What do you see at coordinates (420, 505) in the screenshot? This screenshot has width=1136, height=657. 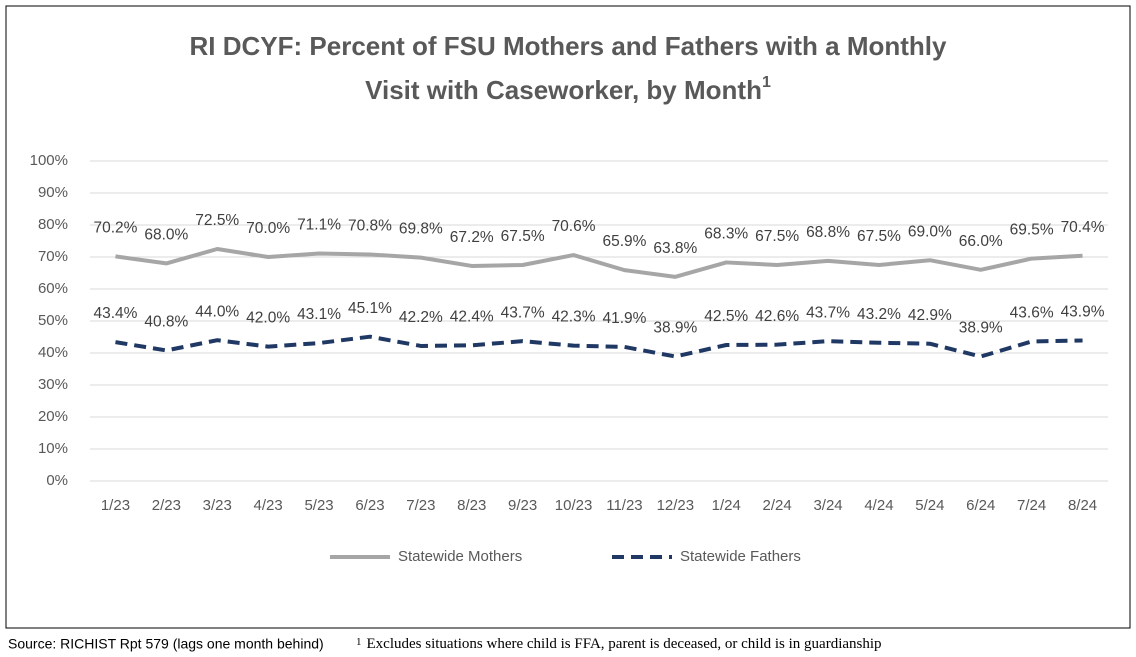 I see `x-tick-label: 7/23` at bounding box center [420, 505].